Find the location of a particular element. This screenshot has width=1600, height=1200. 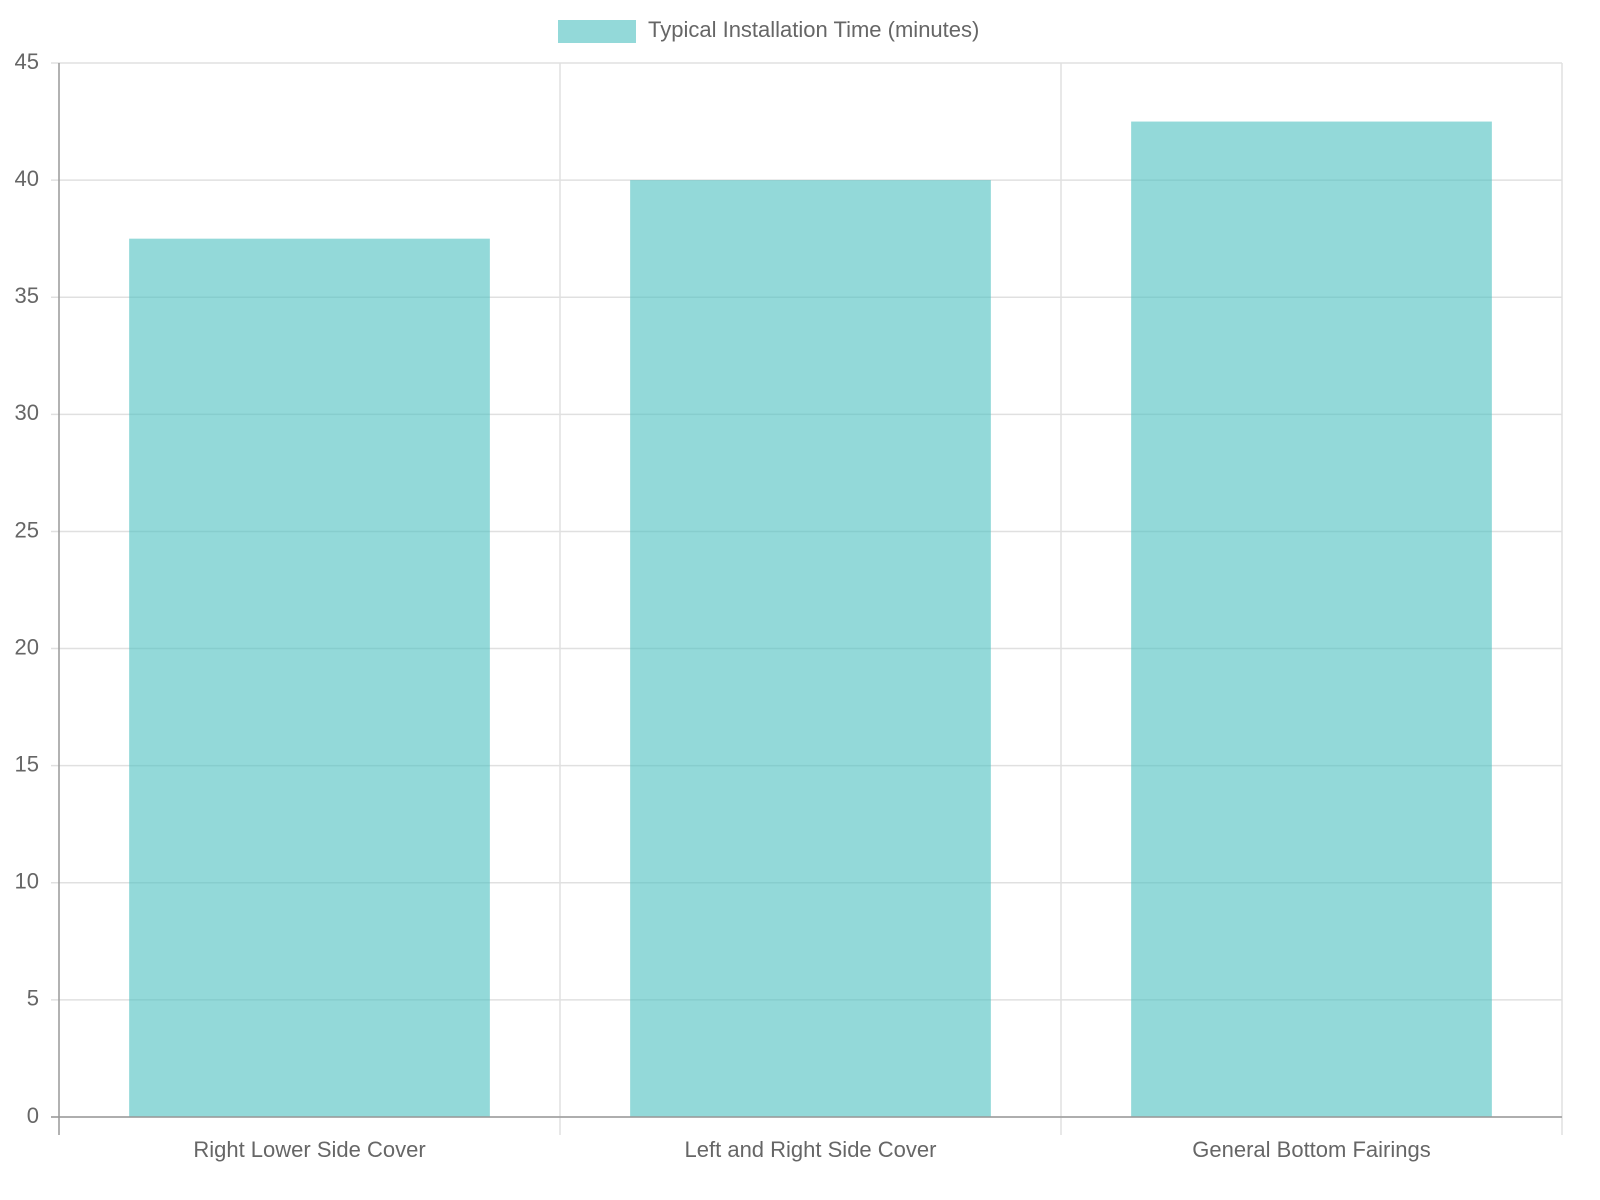

y-tick-label: 20 is located at coordinates (27, 646).